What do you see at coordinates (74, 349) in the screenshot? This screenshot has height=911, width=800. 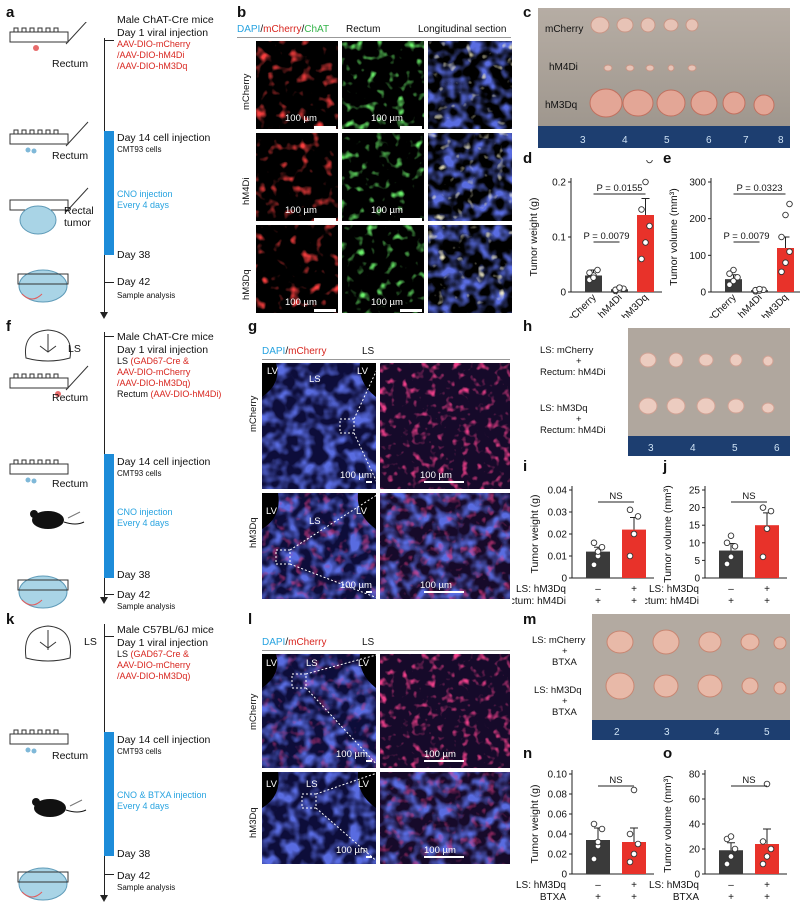 I see `ls-label: LS` at bounding box center [74, 349].